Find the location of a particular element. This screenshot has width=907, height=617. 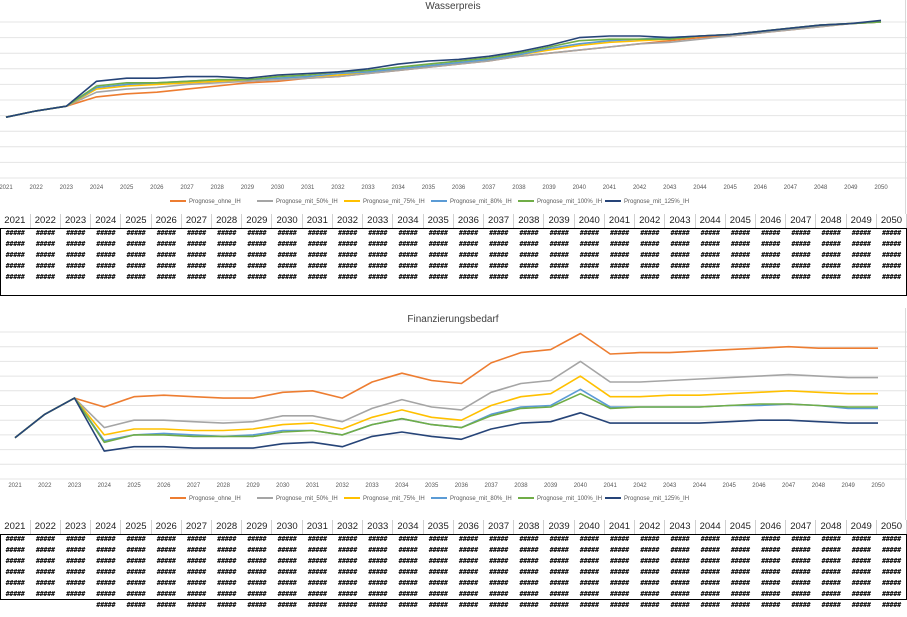

year-header-cell: 2041 is located at coordinates (620, 527).